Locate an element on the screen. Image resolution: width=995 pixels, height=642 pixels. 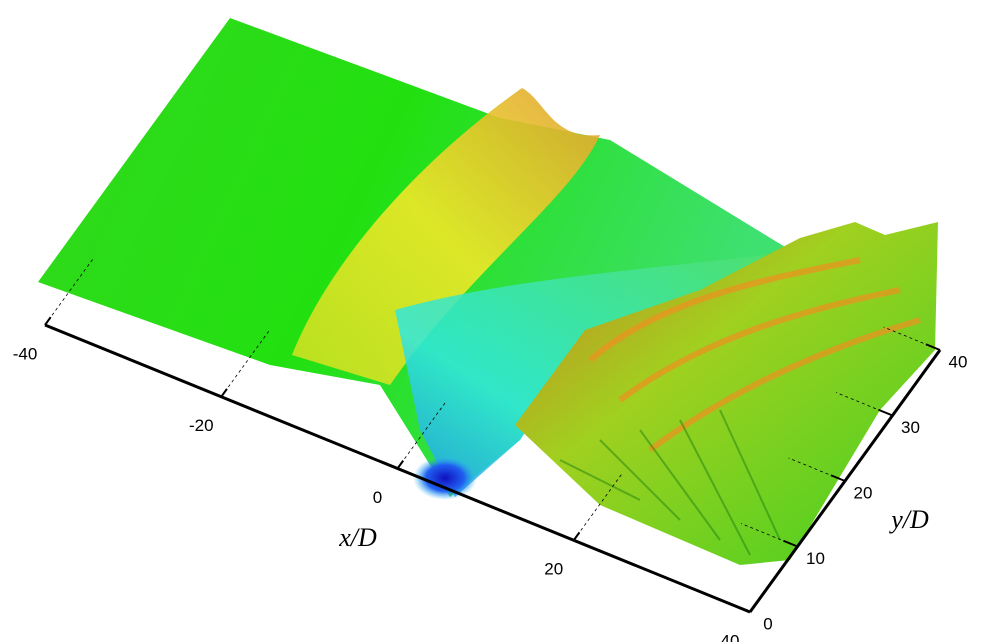
x-tick-label: 20 is located at coordinates (553, 569).